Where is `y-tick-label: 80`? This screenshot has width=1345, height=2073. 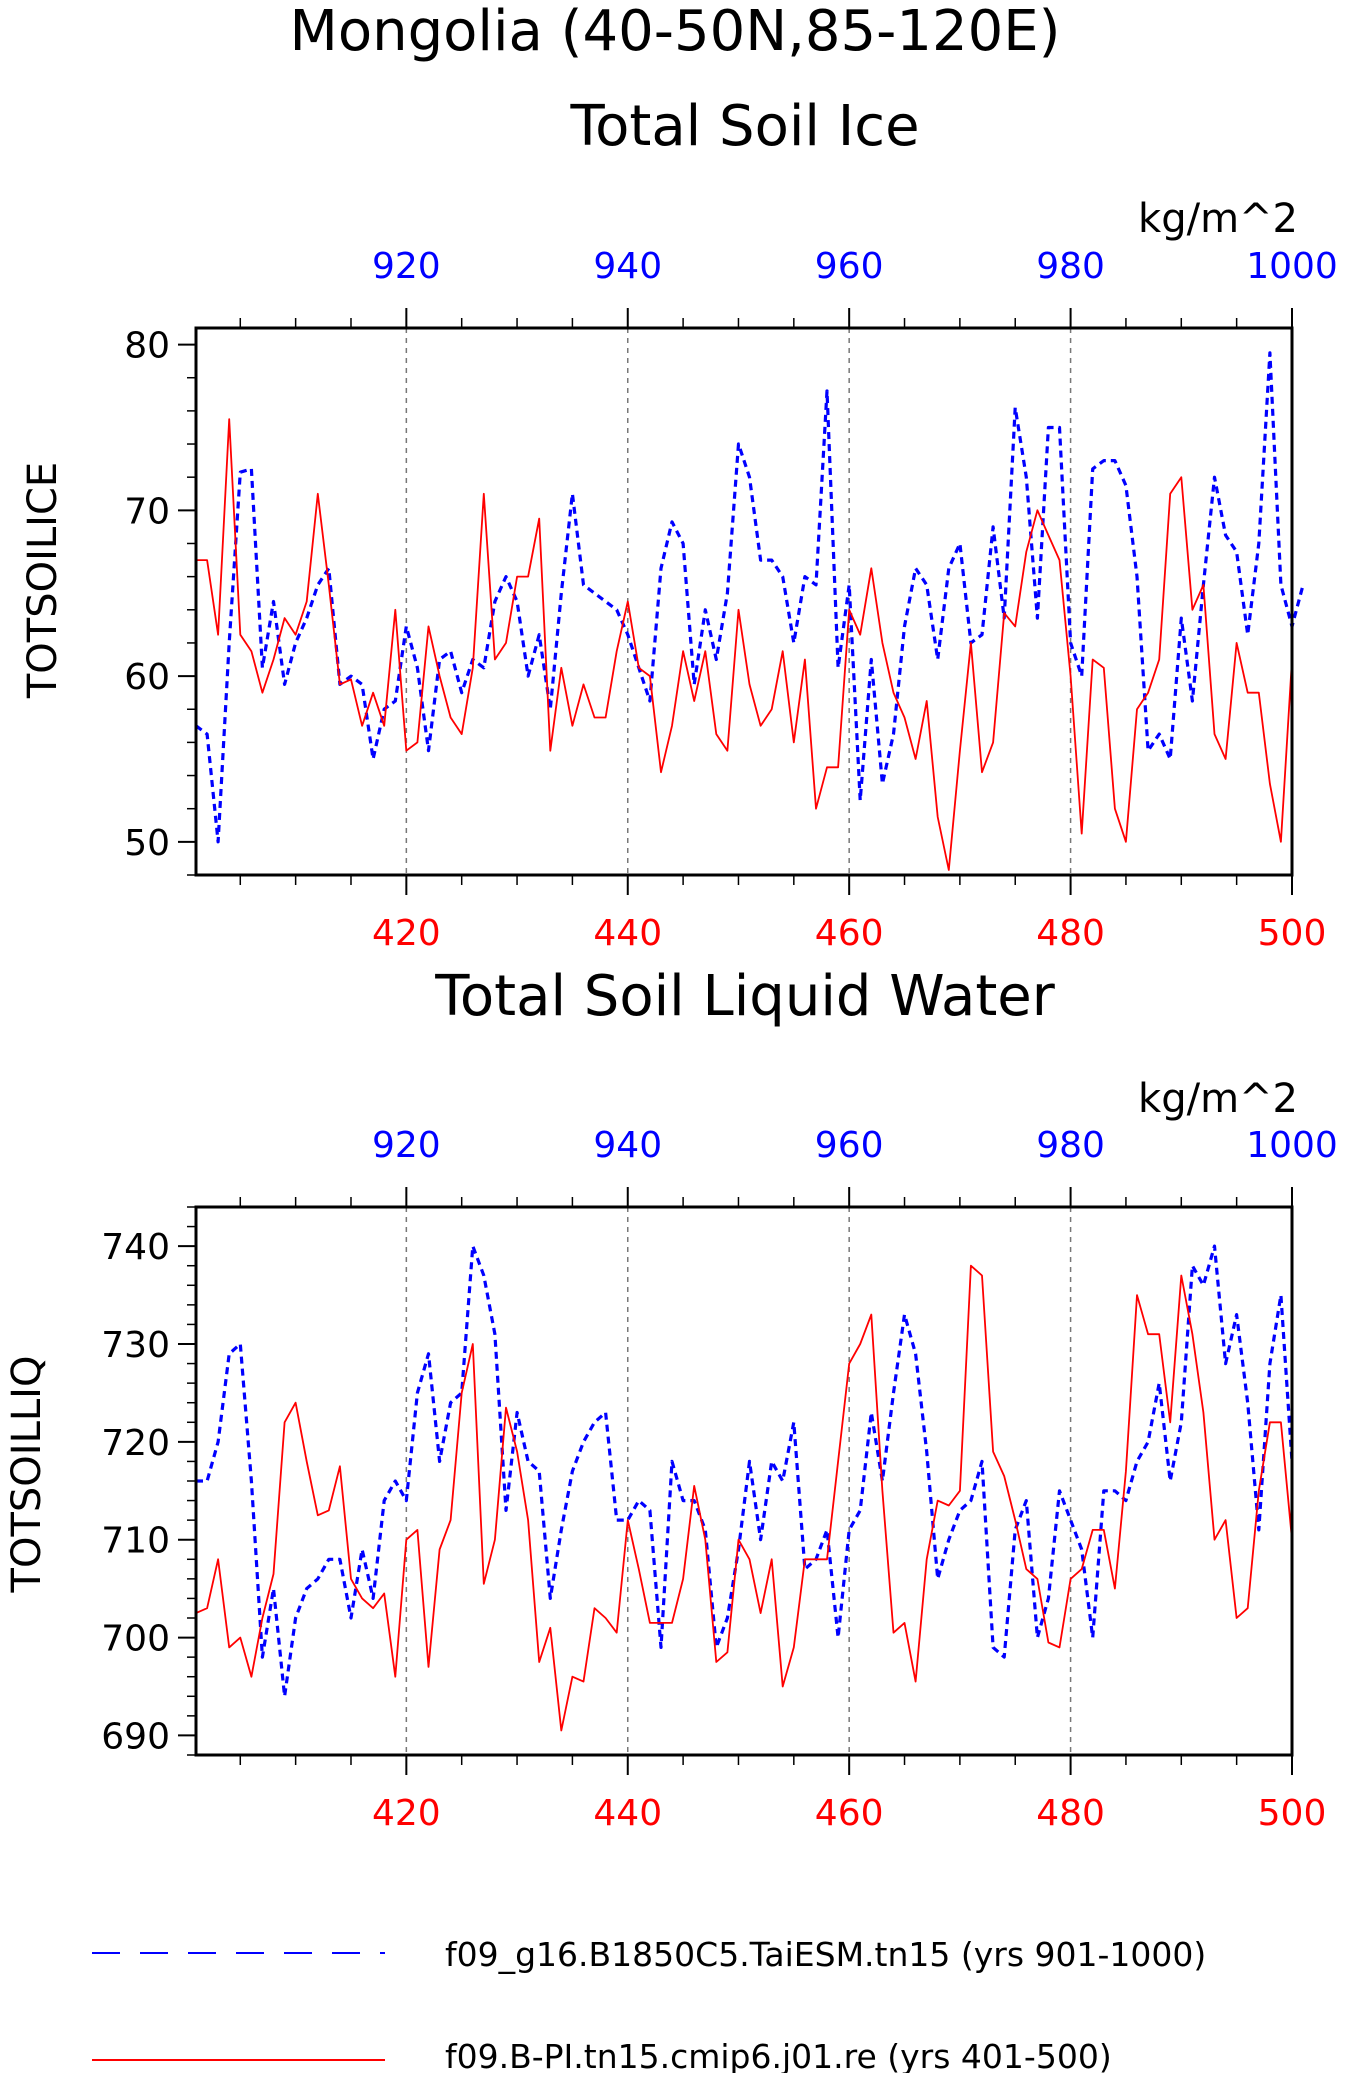
y-tick-label: 80 is located at coordinates (147, 346).